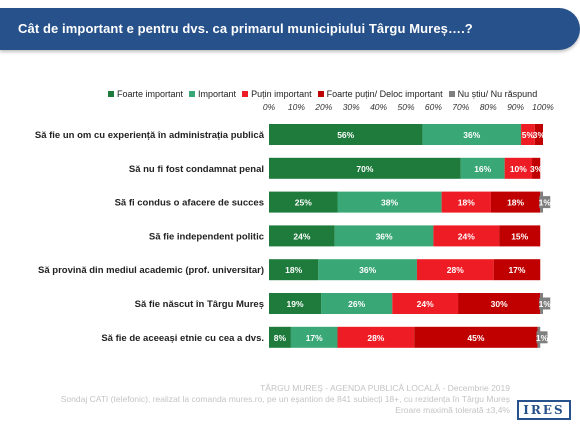 The width and height of the screenshot is (580, 435). I want to click on data-label: 26%, so click(356, 304).